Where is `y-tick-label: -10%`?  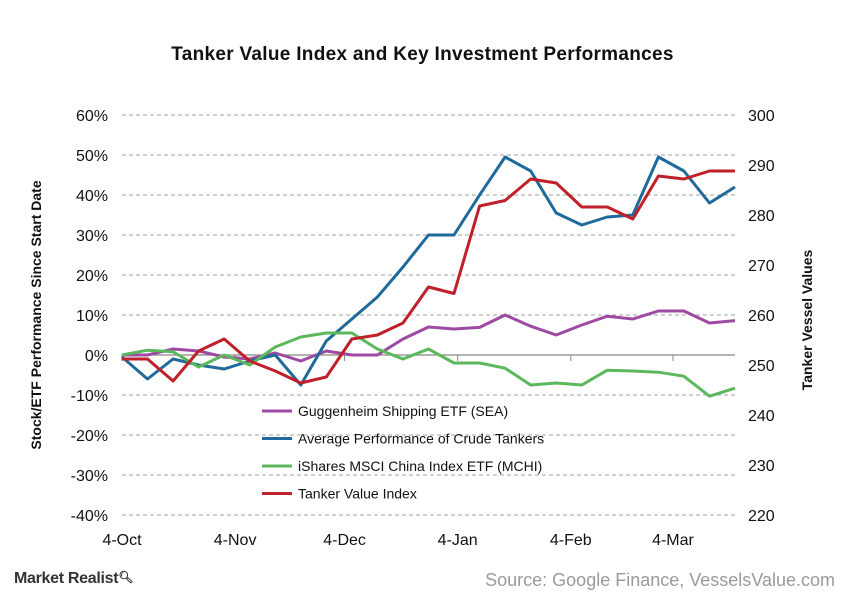
y-tick-label: -10% is located at coordinates (89, 396).